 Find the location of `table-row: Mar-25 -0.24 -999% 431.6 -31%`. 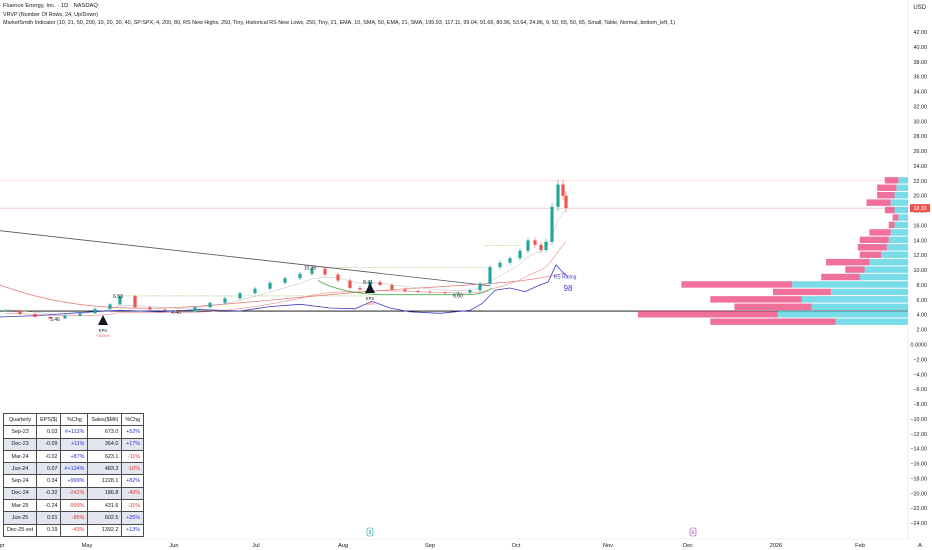

table-row: Mar-25 -0.24 -999% 431.6 -31% is located at coordinates (73, 506).